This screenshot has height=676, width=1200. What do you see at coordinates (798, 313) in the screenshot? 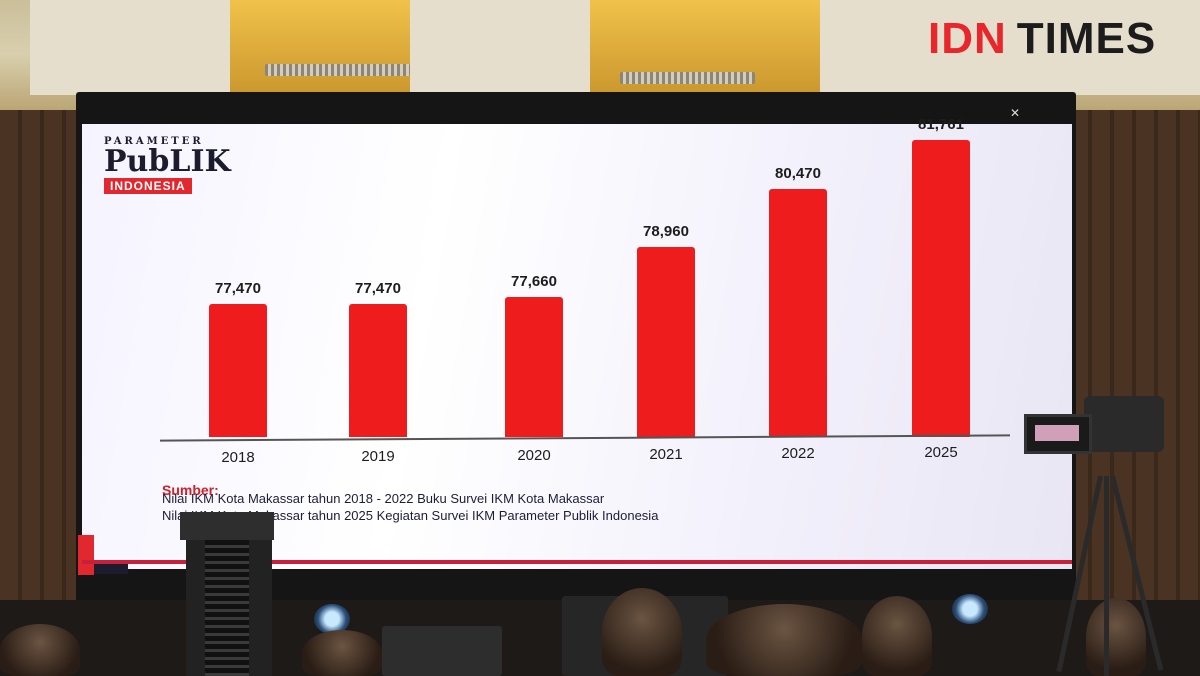
I see `bar-2022` at bounding box center [798, 313].